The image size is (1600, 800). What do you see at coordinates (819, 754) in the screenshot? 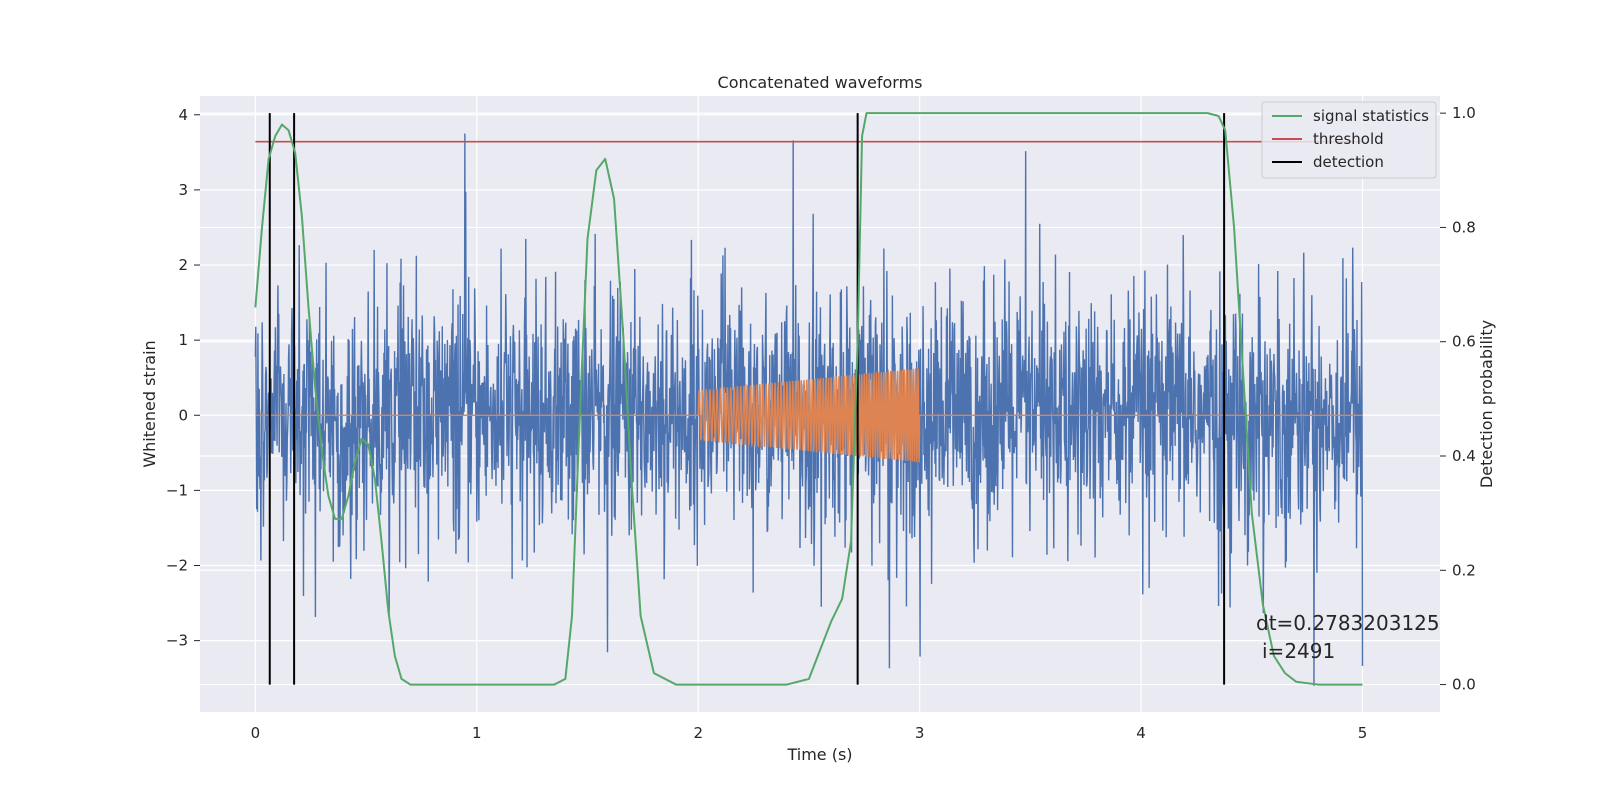
I see `x-axis-label: Time (s)` at bounding box center [819, 754].